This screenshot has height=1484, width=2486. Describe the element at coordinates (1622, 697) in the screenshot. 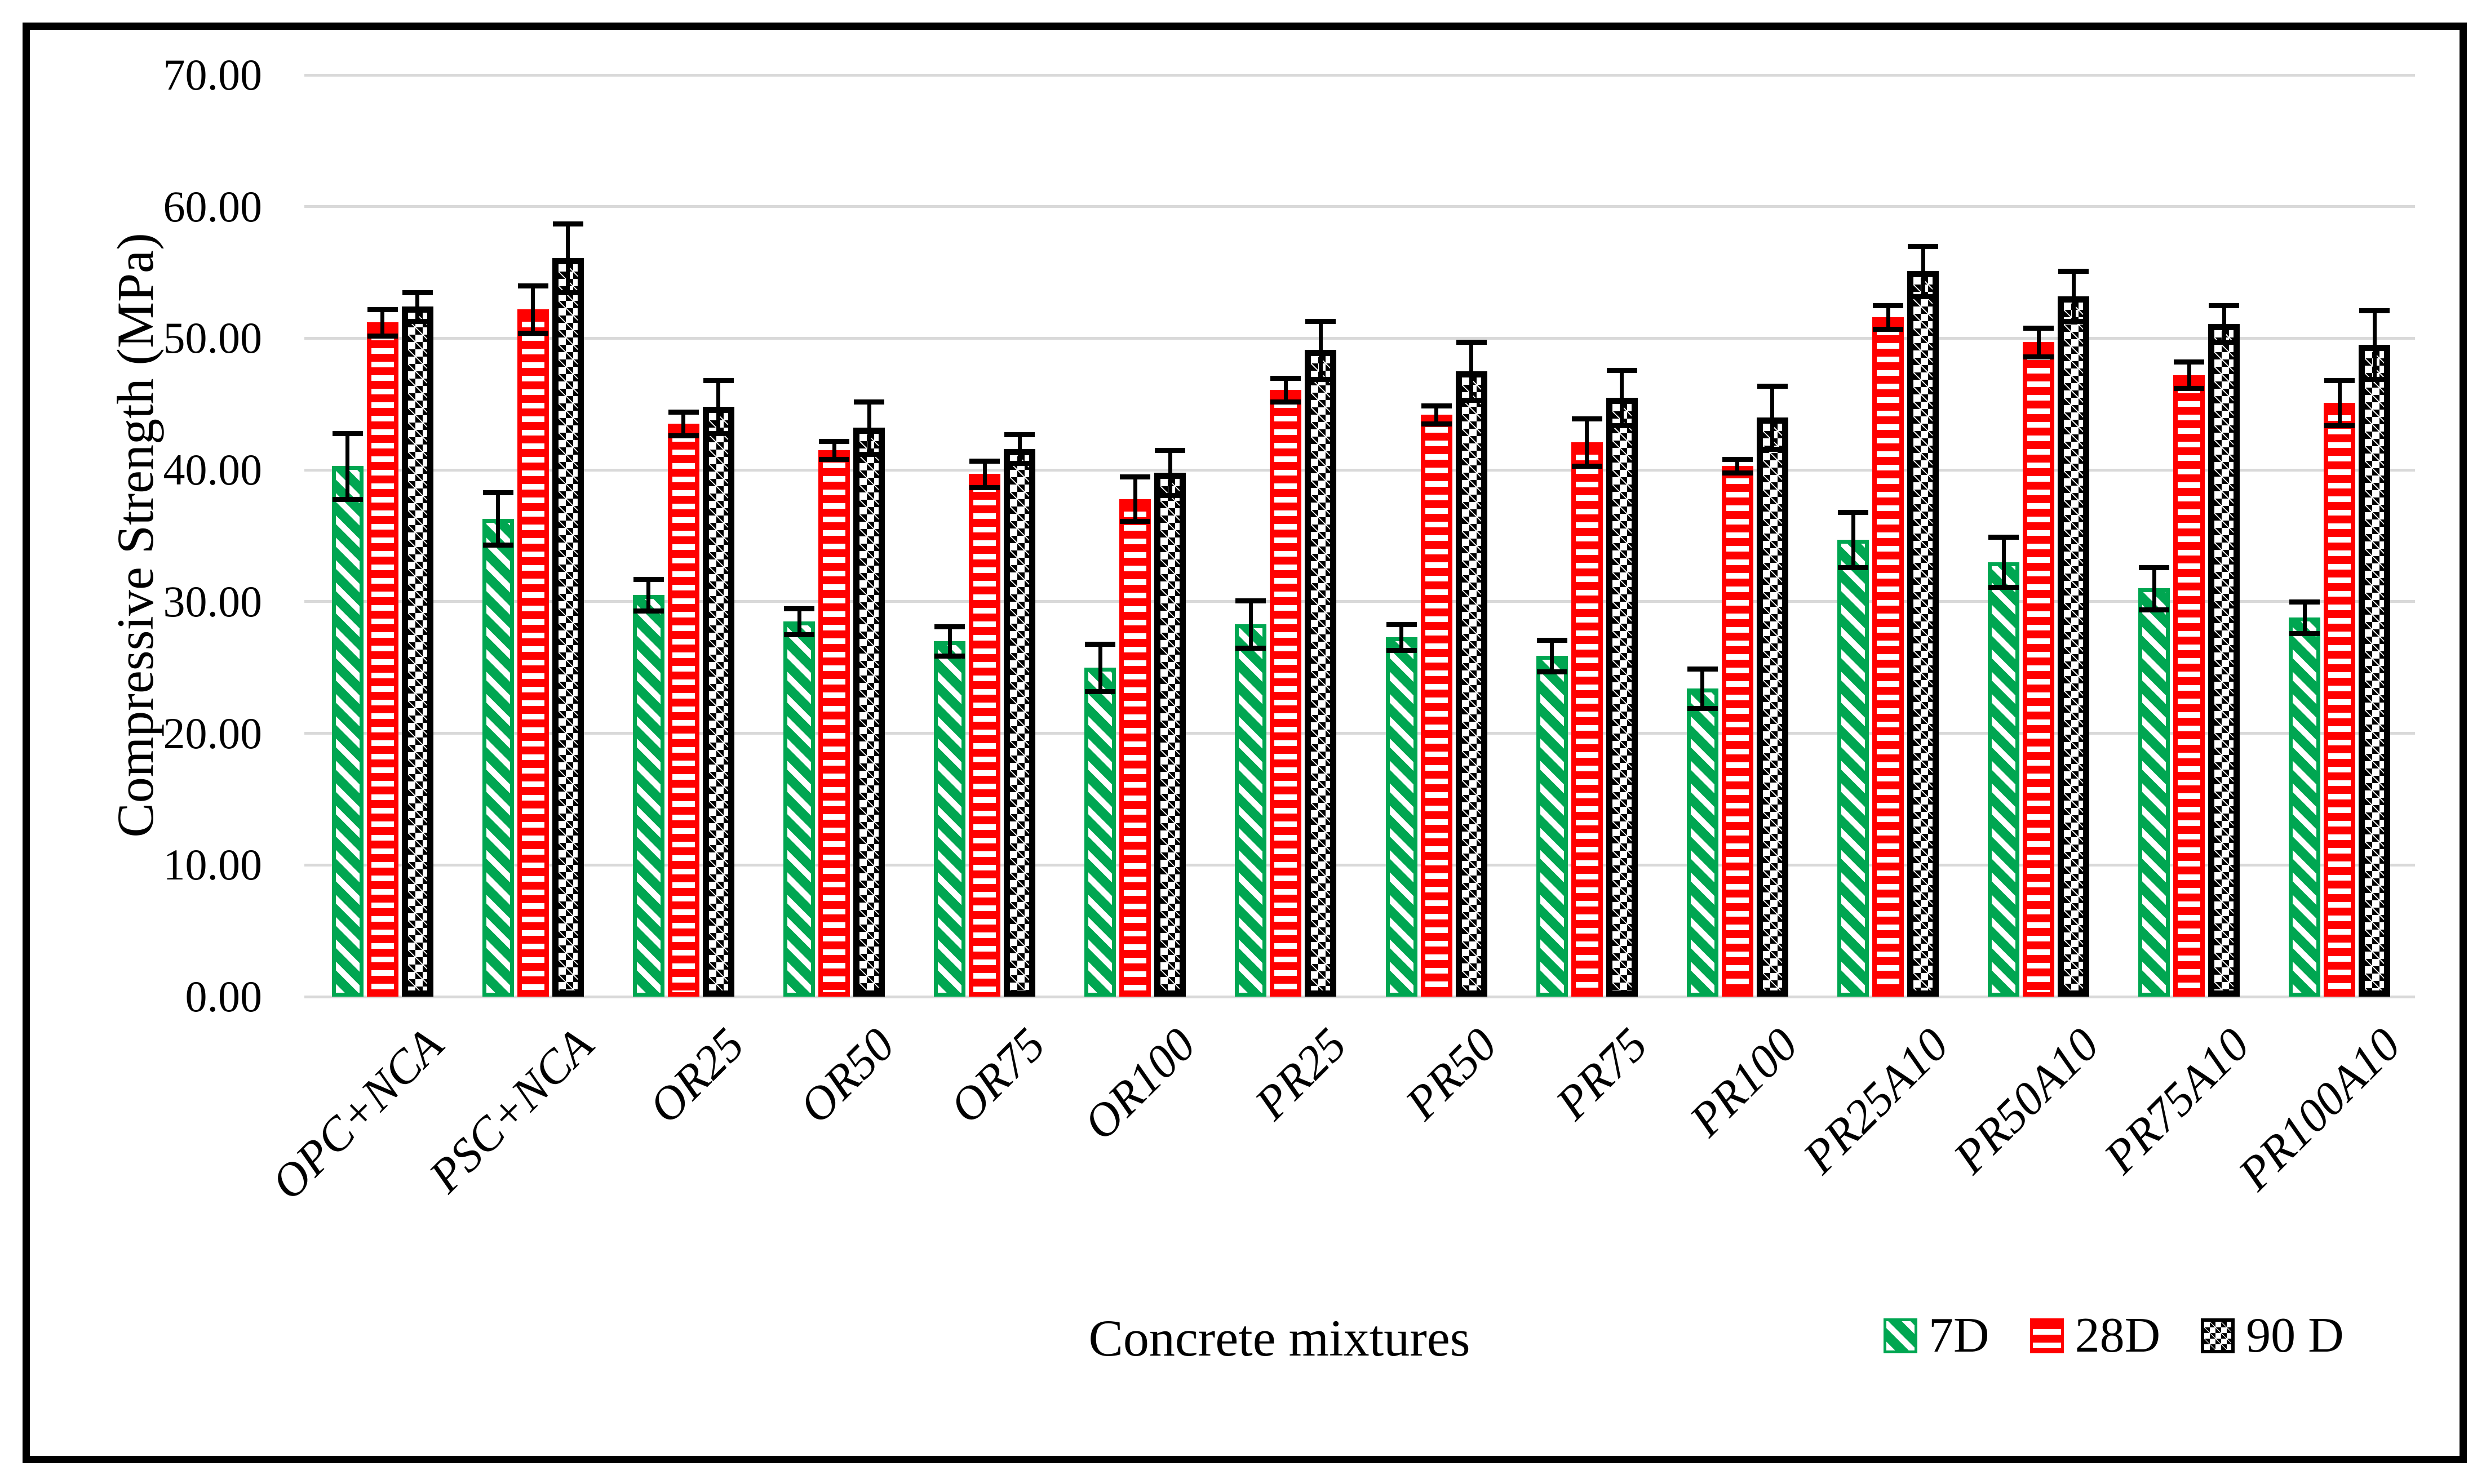

I see `bar-90d-pr75` at that location.